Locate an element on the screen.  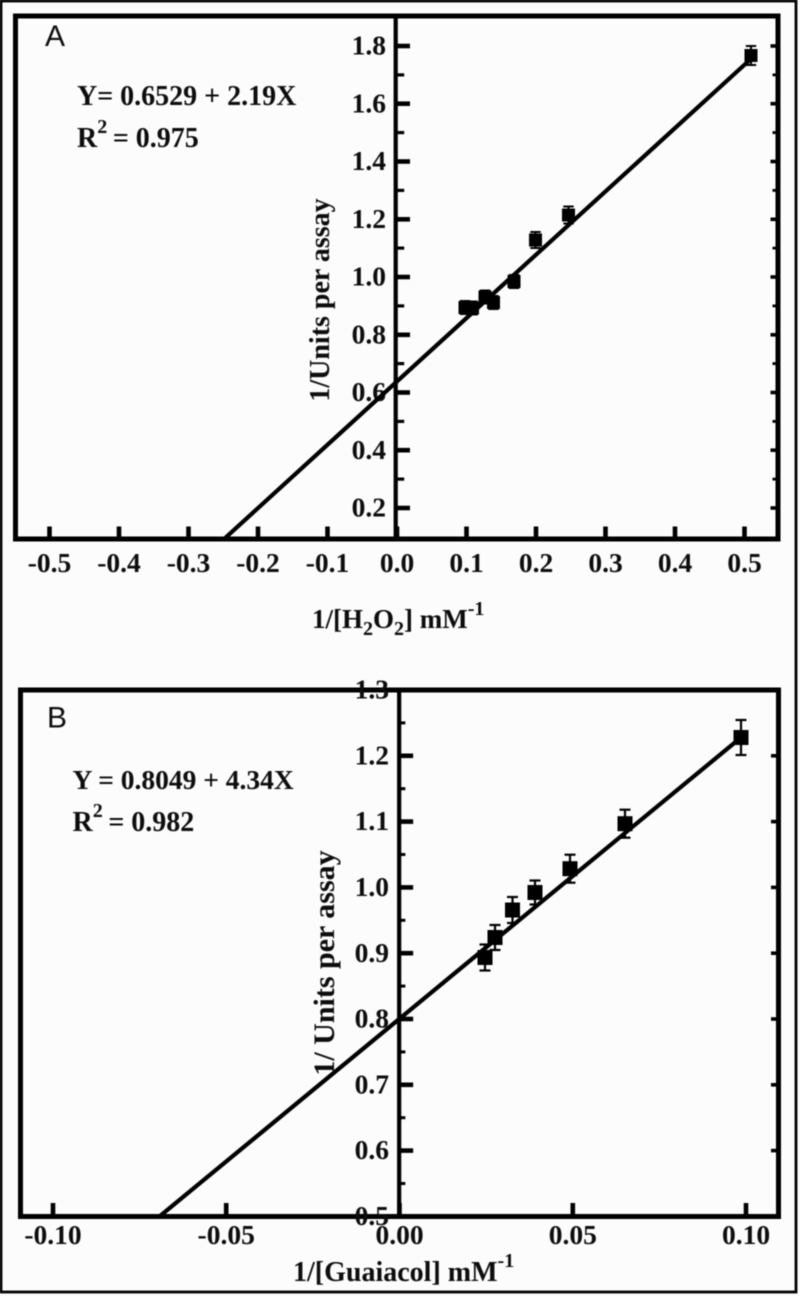
svg-text: -0.2 is located at coordinates (258, 562).